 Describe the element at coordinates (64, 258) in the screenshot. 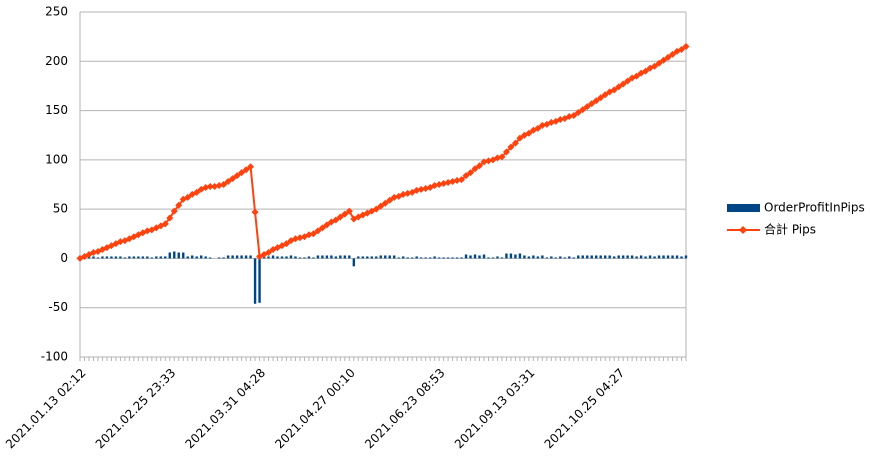

I see `y-tick-label: 0` at that location.